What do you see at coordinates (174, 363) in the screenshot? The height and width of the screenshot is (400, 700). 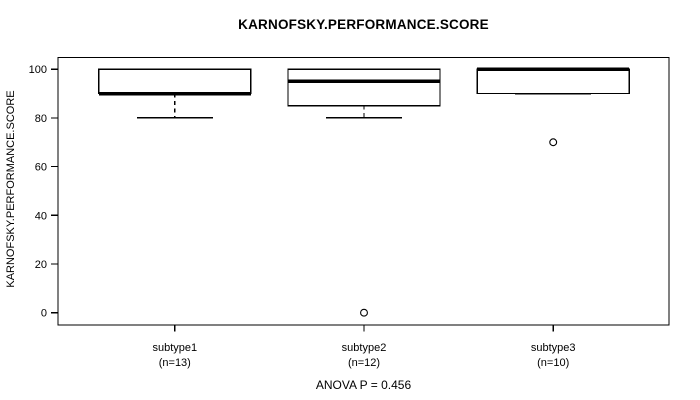 I see `x-category-count: (n=13)` at bounding box center [174, 363].